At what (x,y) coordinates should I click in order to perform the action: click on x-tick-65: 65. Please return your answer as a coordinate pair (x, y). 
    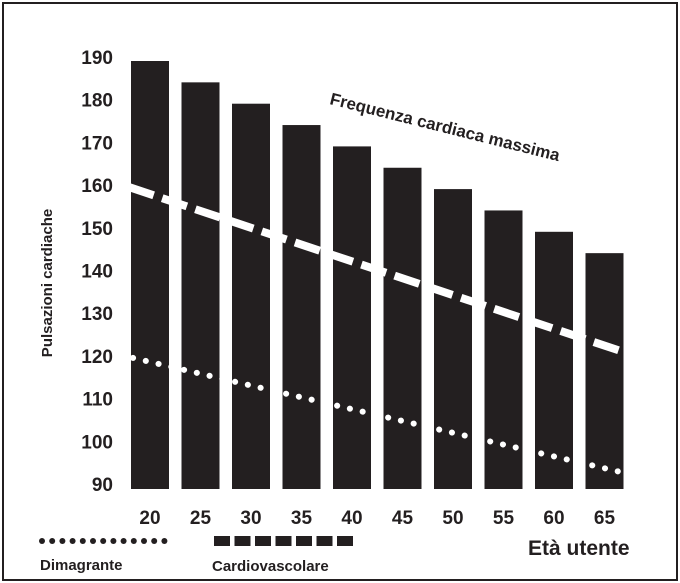
    Looking at the image, I should click on (605, 518).